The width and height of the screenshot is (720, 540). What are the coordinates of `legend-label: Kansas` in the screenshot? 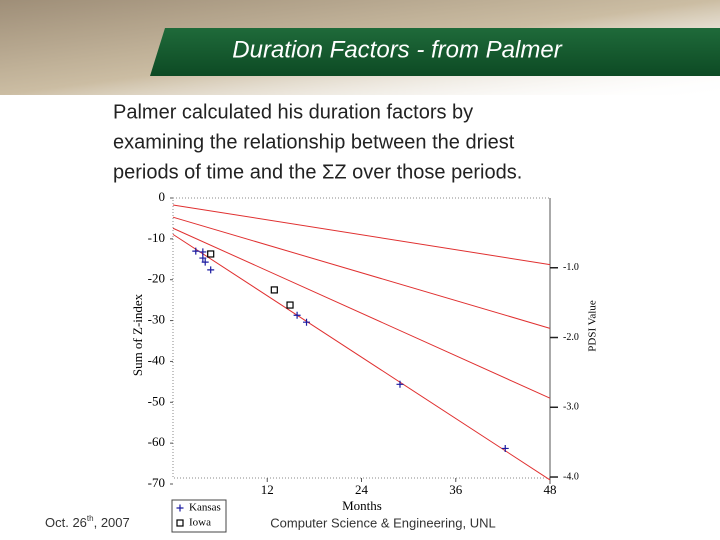 It's located at (205, 508).